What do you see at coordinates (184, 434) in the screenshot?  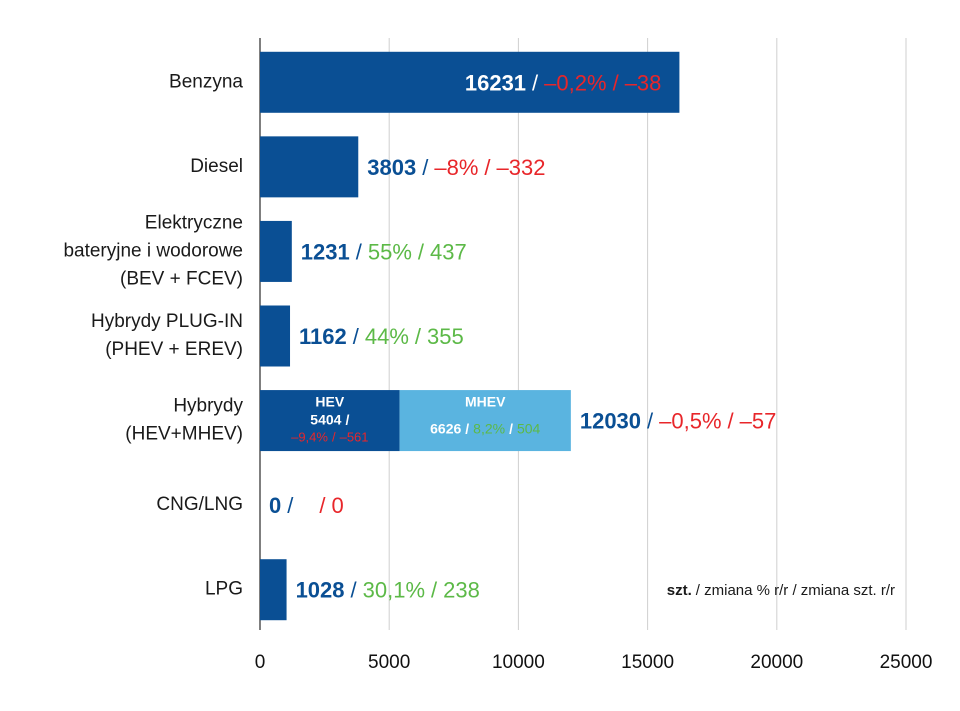 I see `category-label: (HEV+MHEV)` at bounding box center [184, 434].